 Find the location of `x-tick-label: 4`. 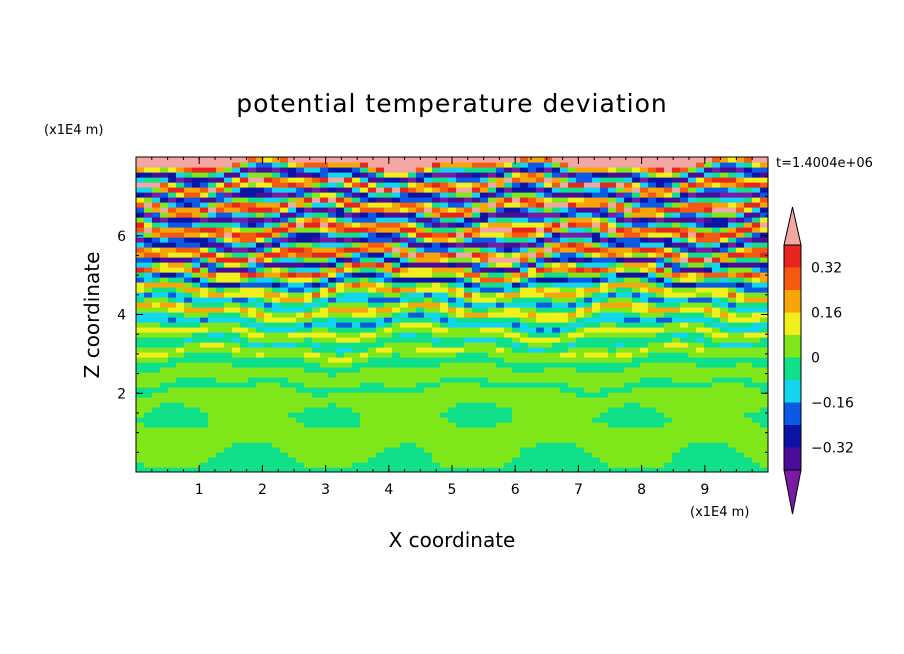

x-tick-label: 4 is located at coordinates (388, 490).